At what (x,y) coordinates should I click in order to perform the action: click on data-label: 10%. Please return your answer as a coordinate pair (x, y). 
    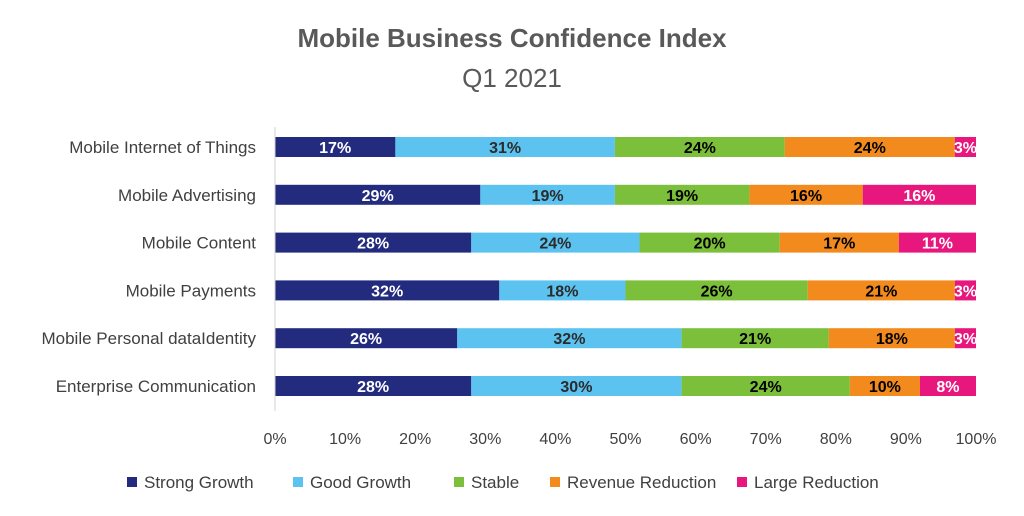
    Looking at the image, I should click on (885, 387).